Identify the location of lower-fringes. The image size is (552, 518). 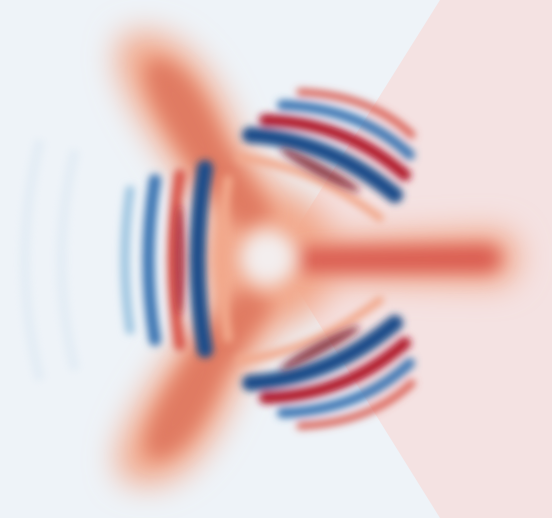
(326, 363).